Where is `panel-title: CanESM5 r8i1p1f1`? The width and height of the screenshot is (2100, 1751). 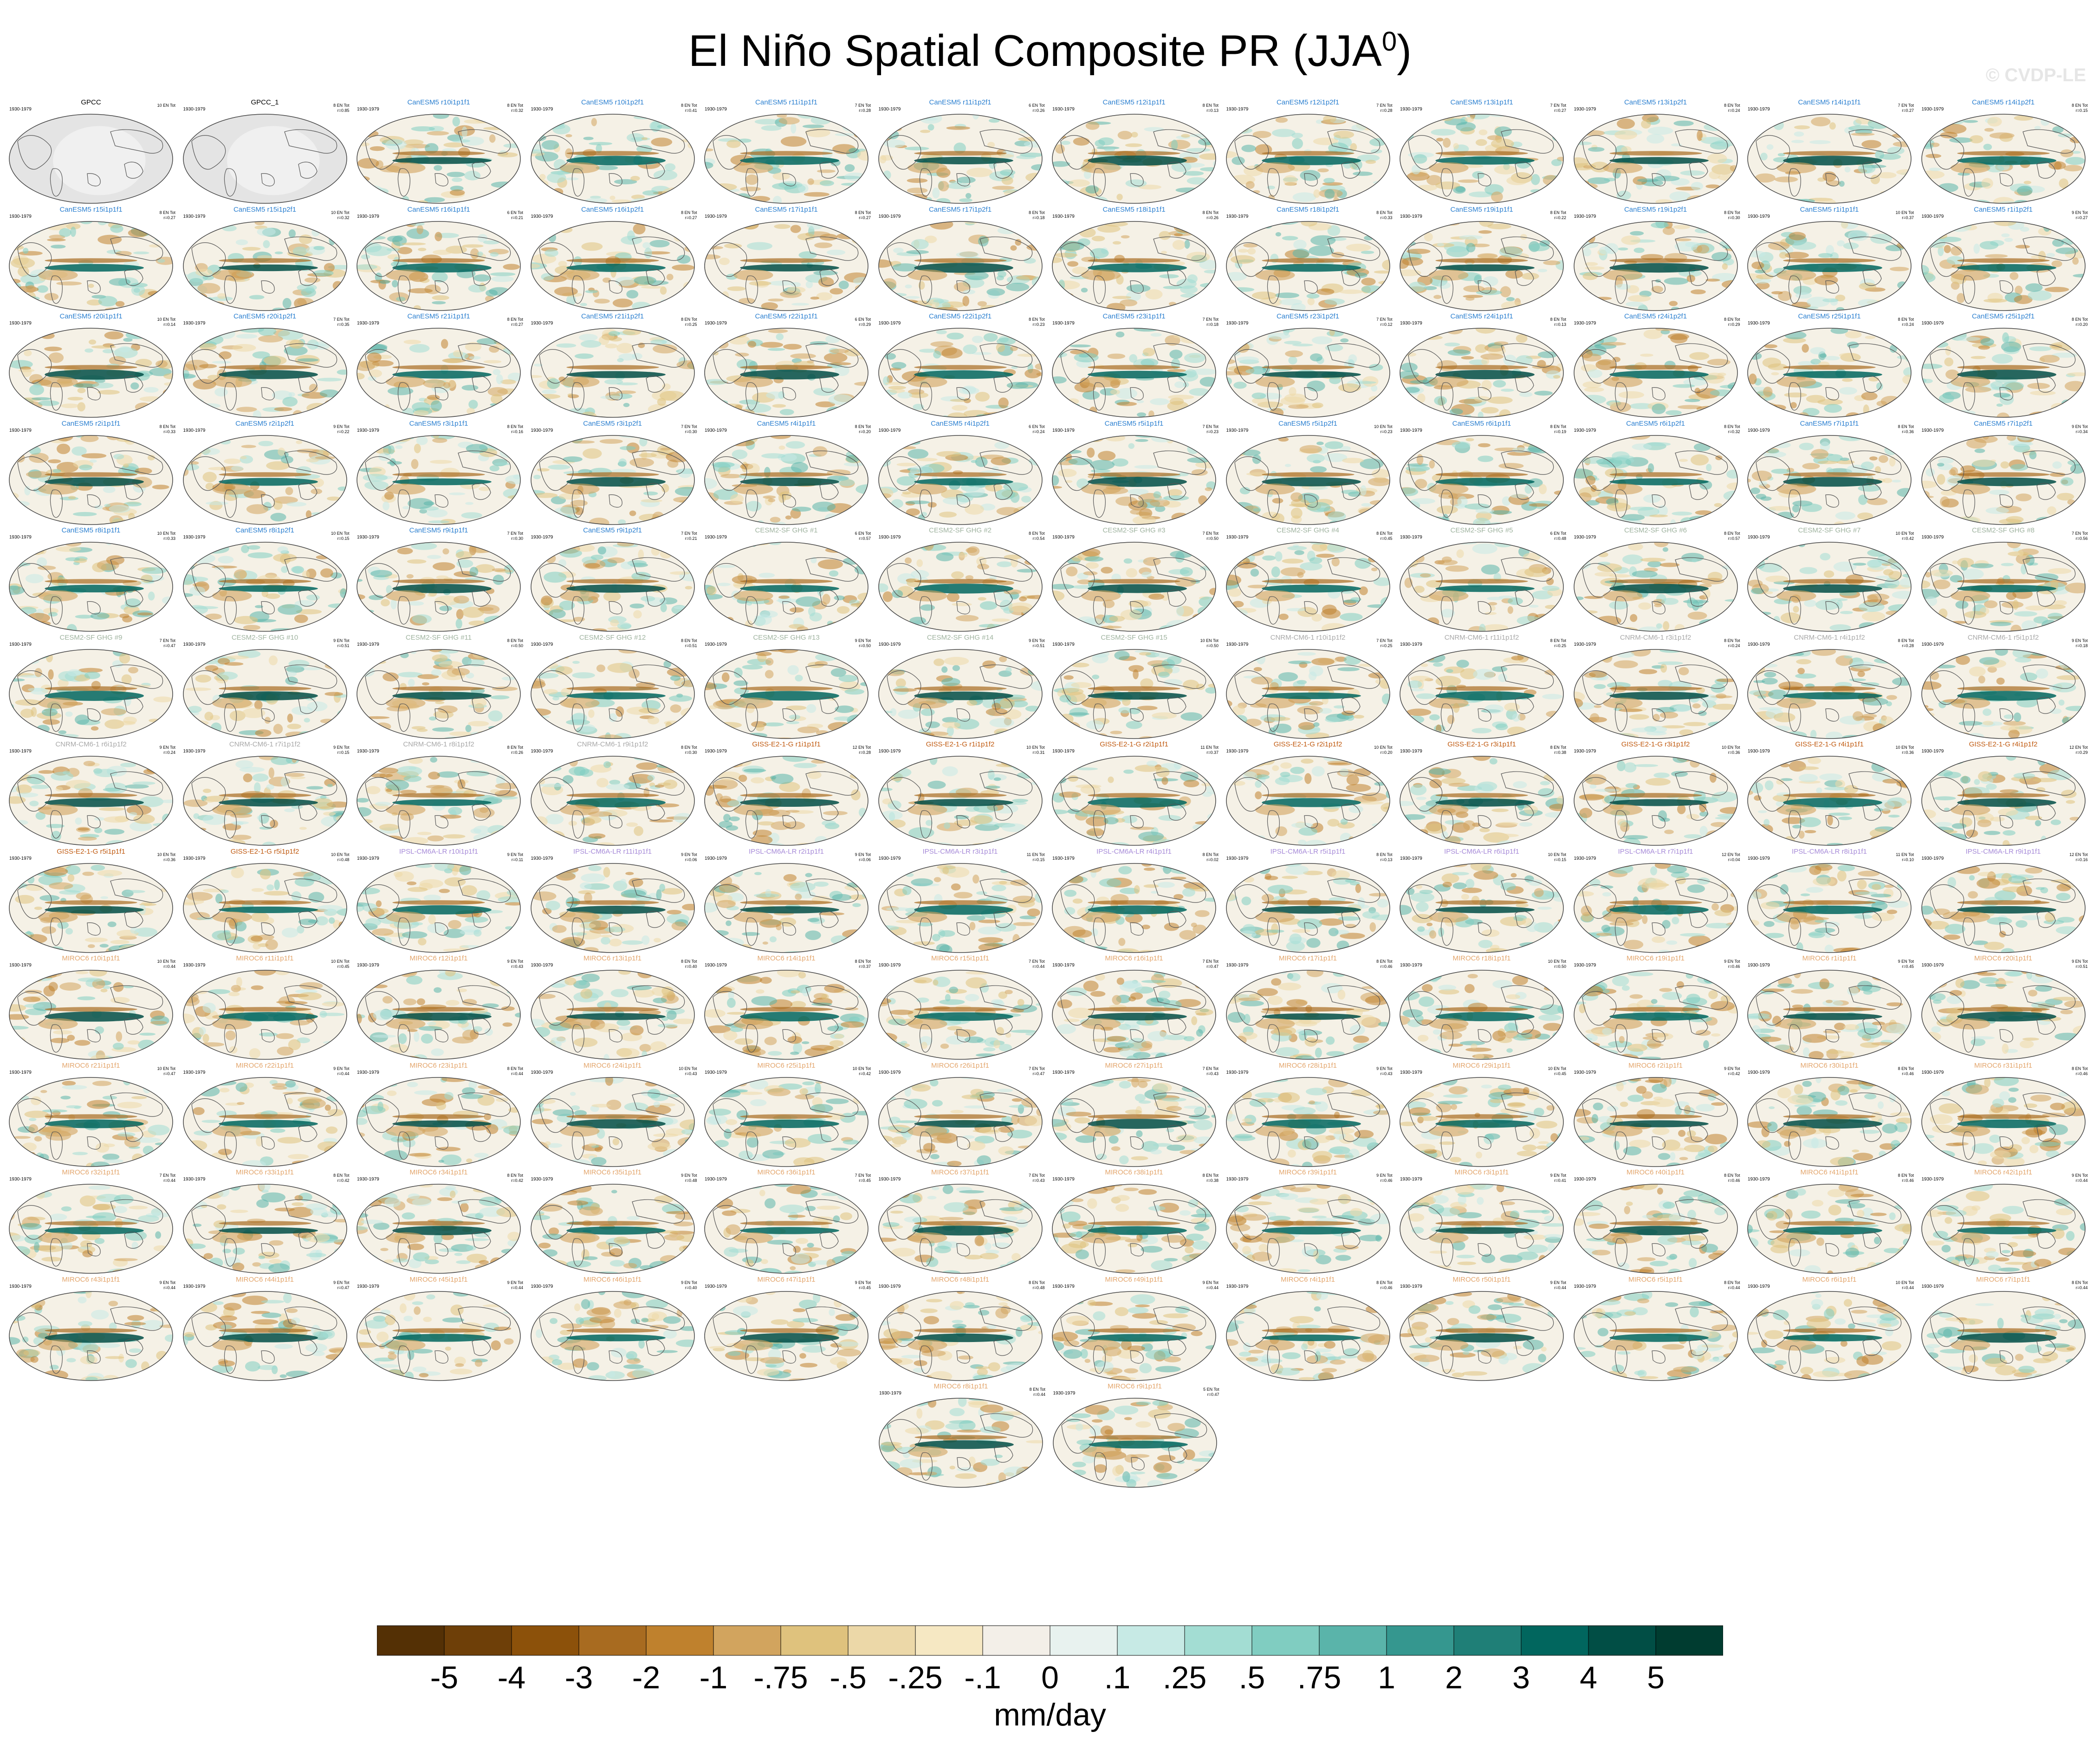 panel-title: CanESM5 r8i1p1f1 is located at coordinates (91, 530).